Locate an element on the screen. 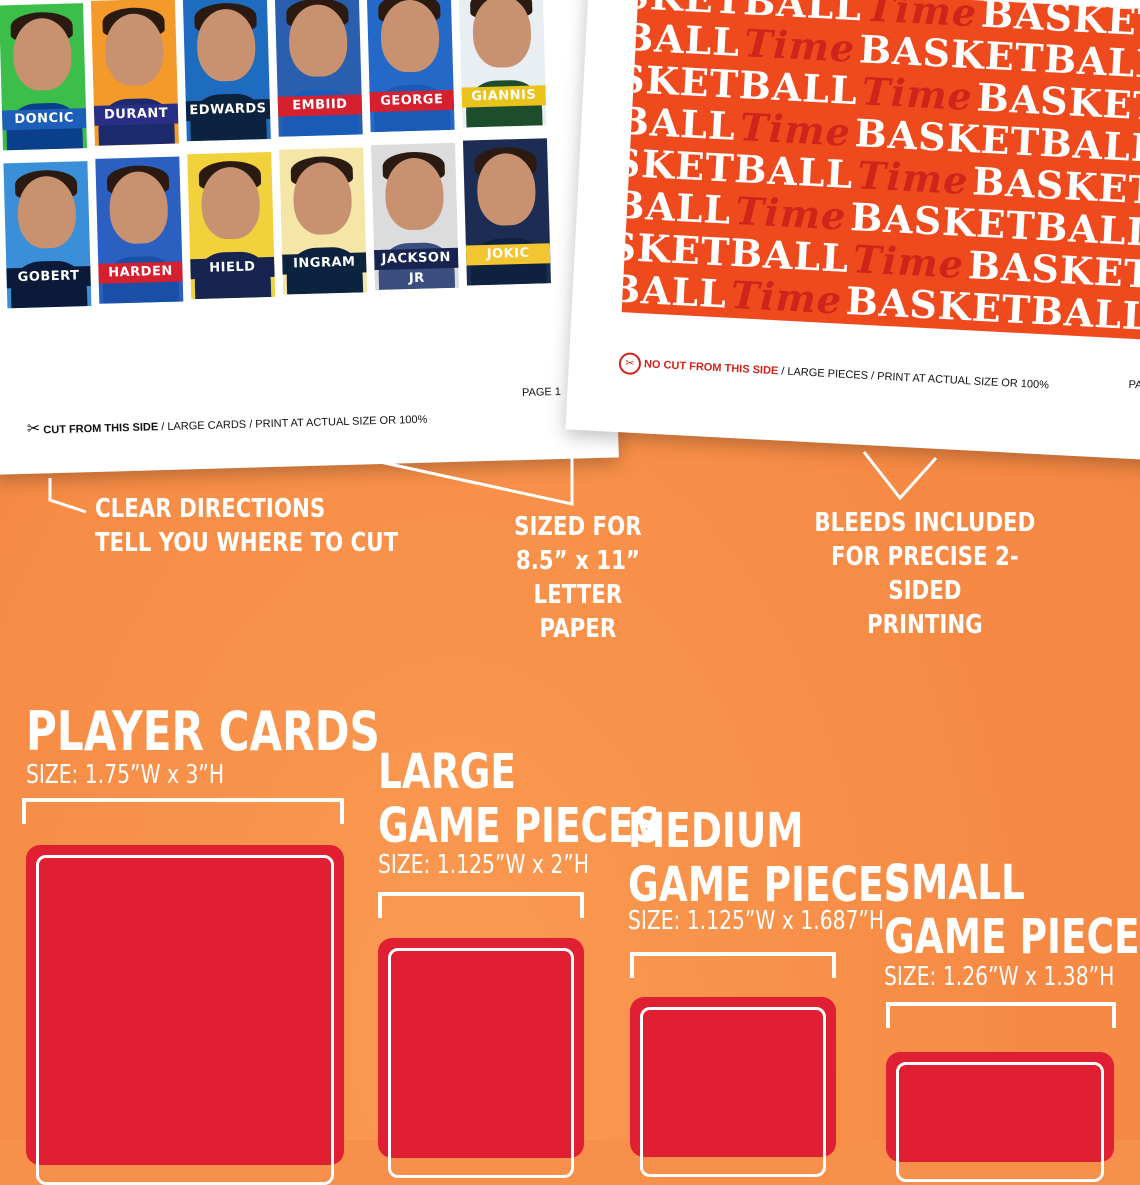 This screenshot has height=1185, width=1140. medium-piece-inner-border is located at coordinates (733, 1092).